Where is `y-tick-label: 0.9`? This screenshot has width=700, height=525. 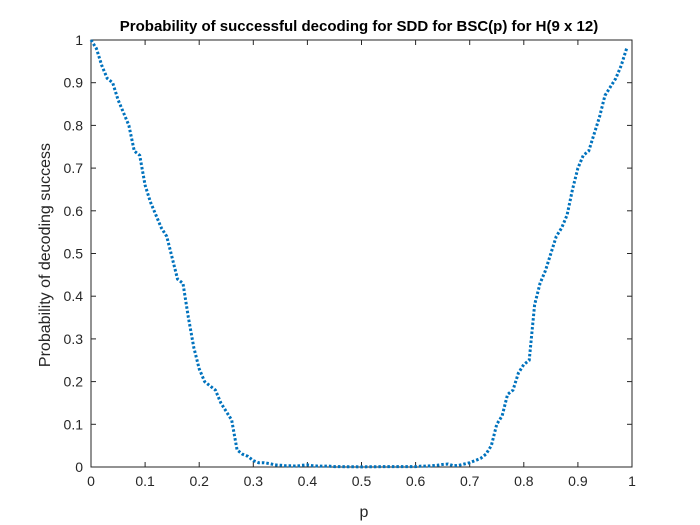
y-tick-label: 0.9 is located at coordinates (74, 83).